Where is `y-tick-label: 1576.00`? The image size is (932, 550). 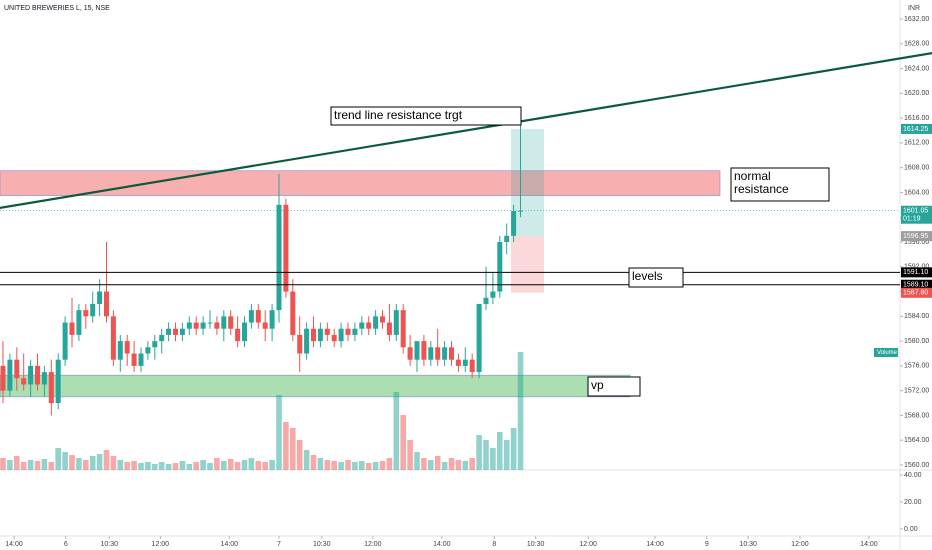 y-tick-label: 1576.00 is located at coordinates (916, 366).